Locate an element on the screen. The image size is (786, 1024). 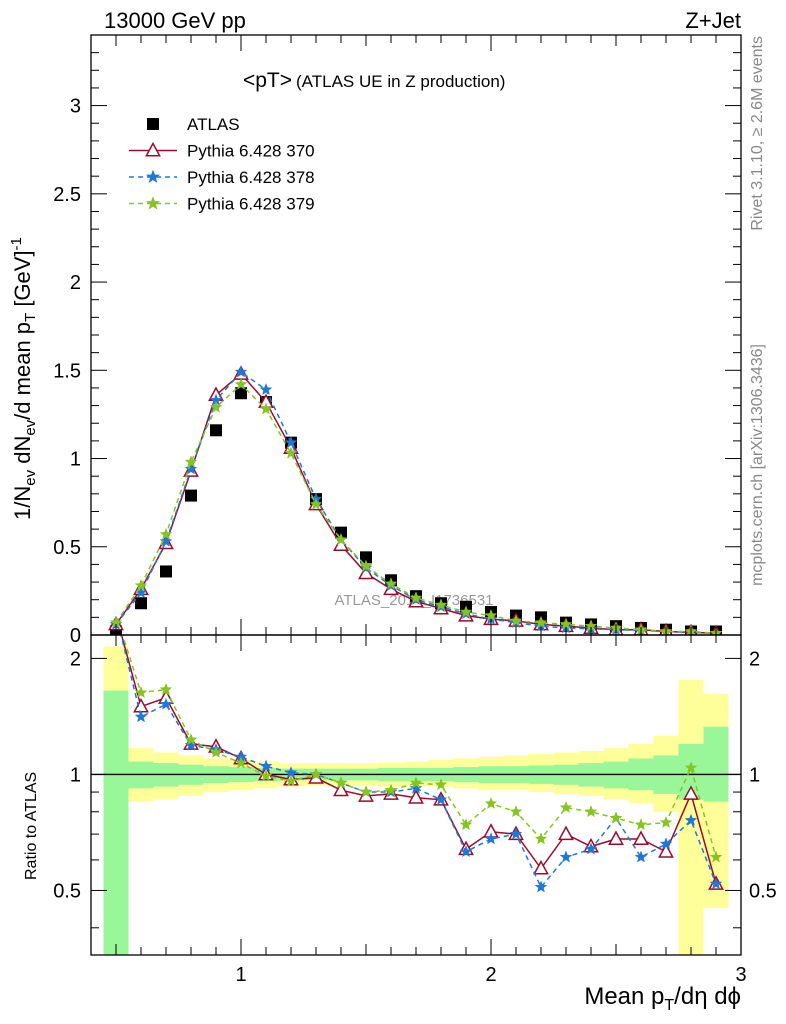
legend-label: Pythia 6.428 378 is located at coordinates (251, 177).